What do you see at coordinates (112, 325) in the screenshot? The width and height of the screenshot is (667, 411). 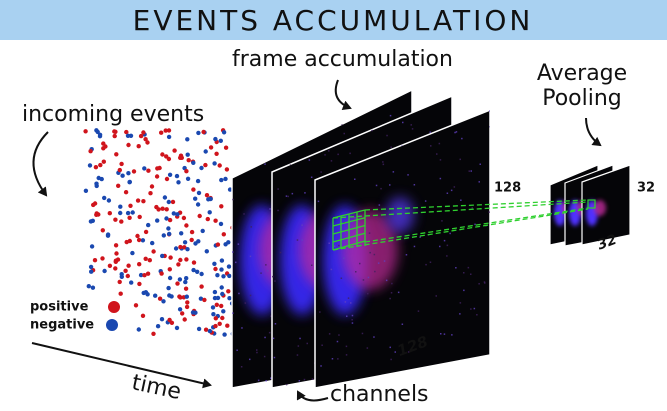 I see `legend-dot` at bounding box center [112, 325].